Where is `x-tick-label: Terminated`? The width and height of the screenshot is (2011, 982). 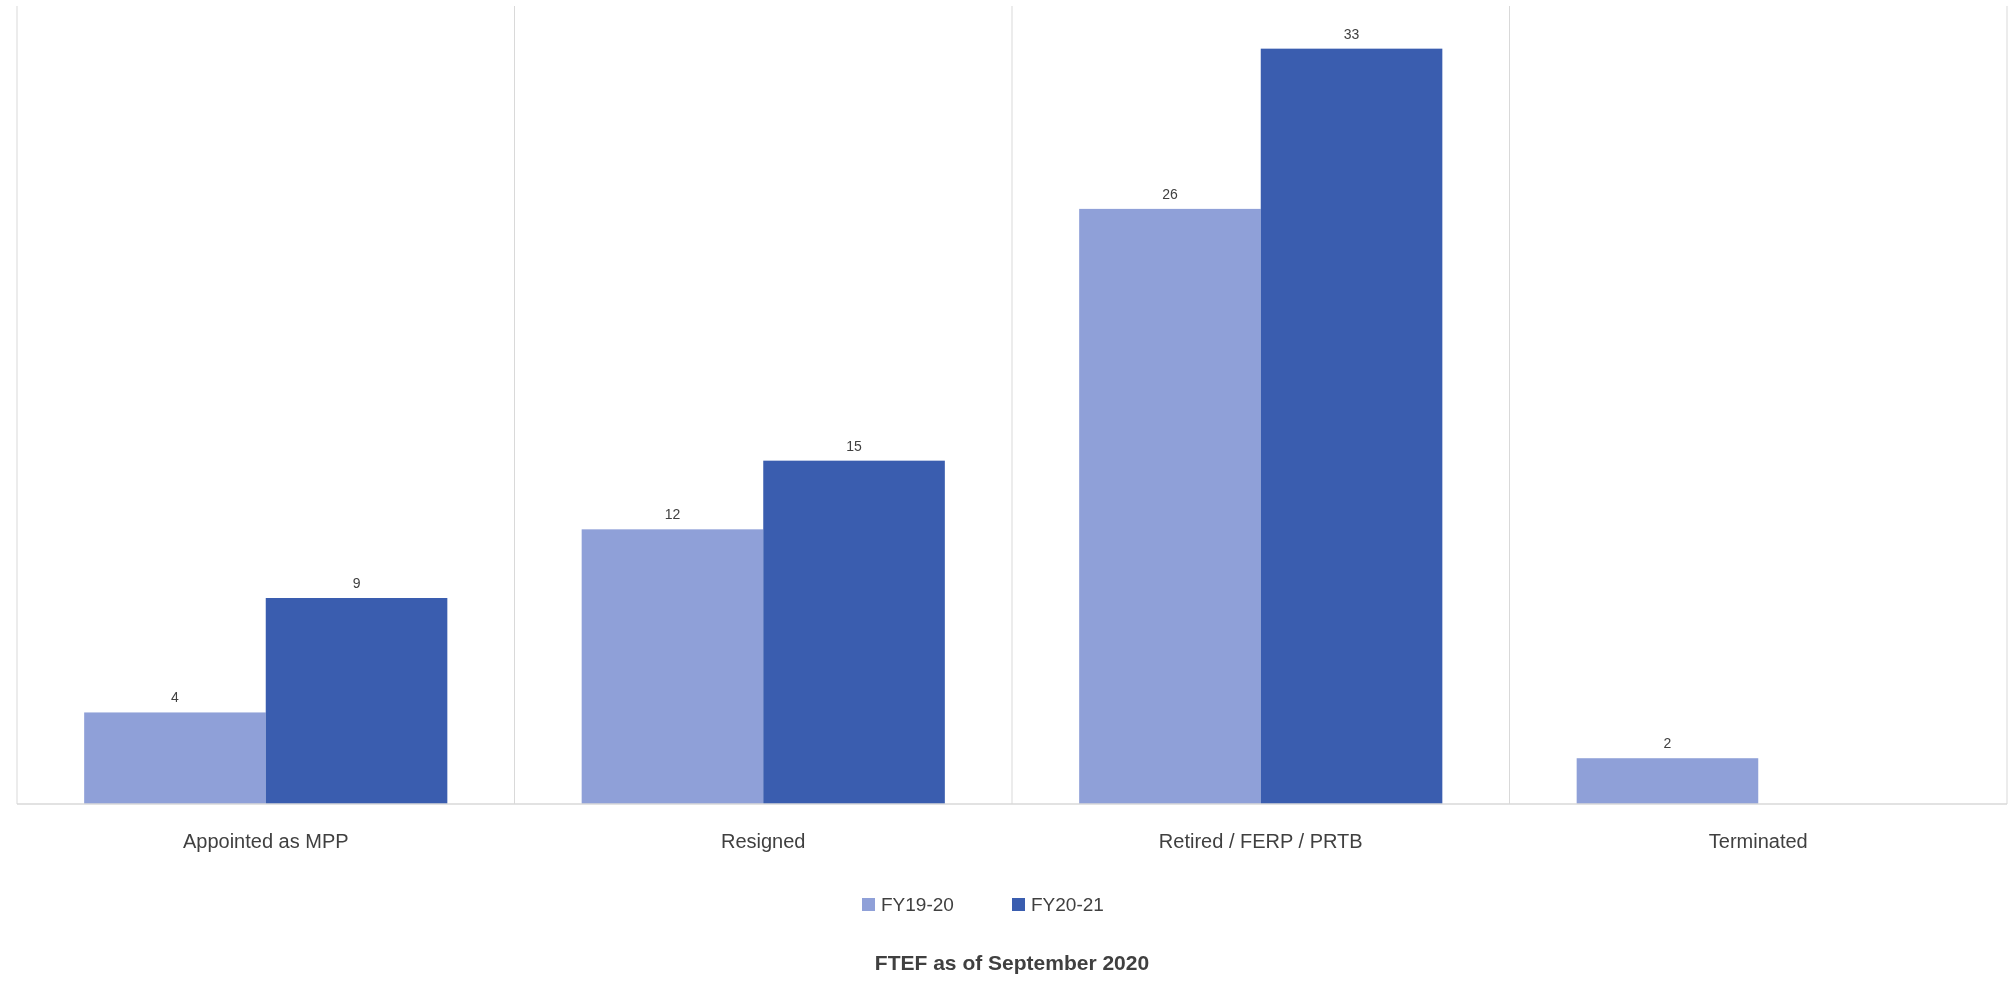 x-tick-label: Terminated is located at coordinates (1758, 841).